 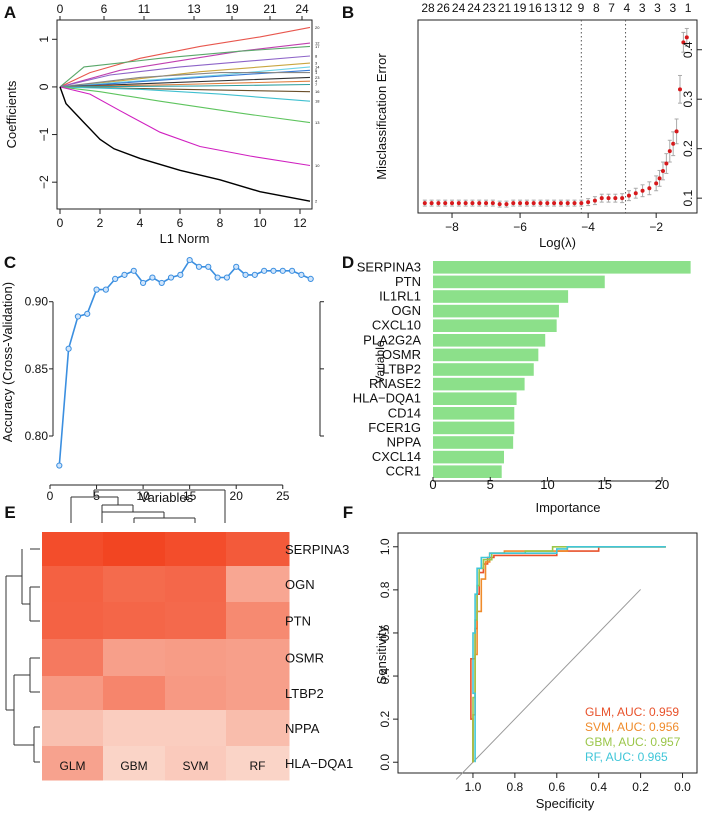 I want to click on x-tick-label: 2, so click(x=100, y=223).